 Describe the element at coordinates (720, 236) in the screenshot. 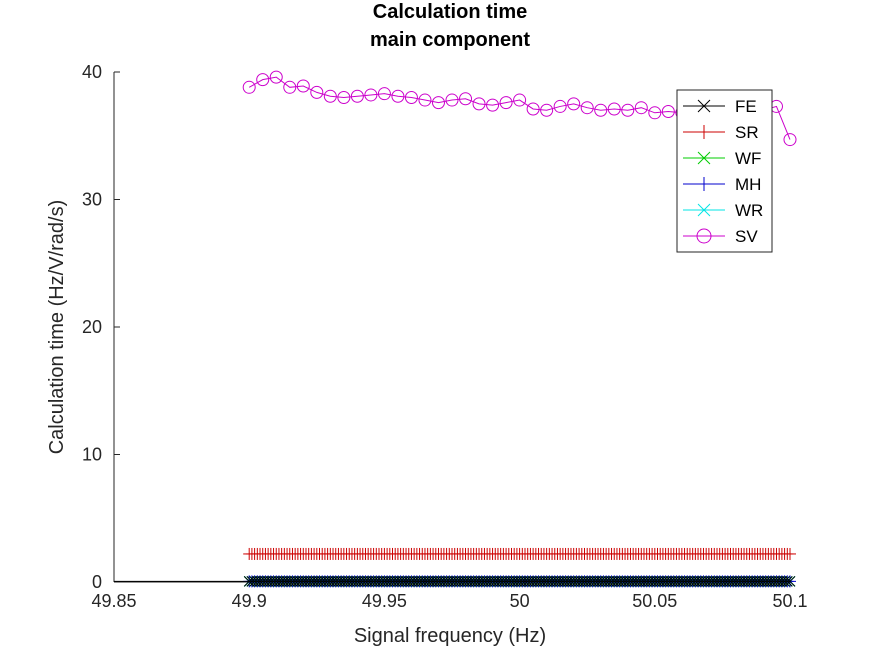

I see `legend-entry-sv: SV` at that location.